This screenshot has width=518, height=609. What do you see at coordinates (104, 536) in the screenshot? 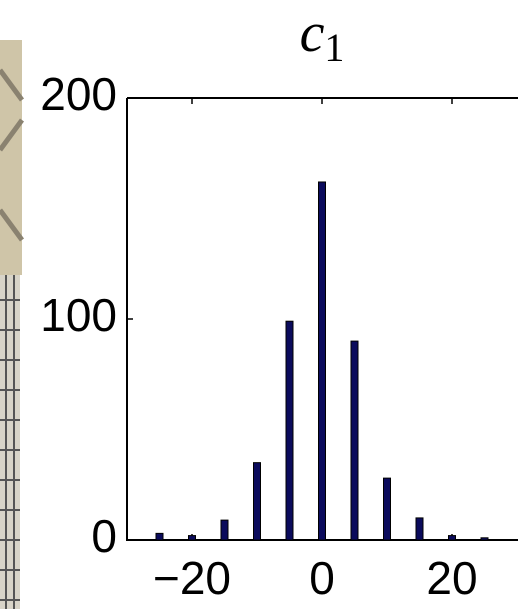
I see `y-tick-label: 0` at bounding box center [104, 536].